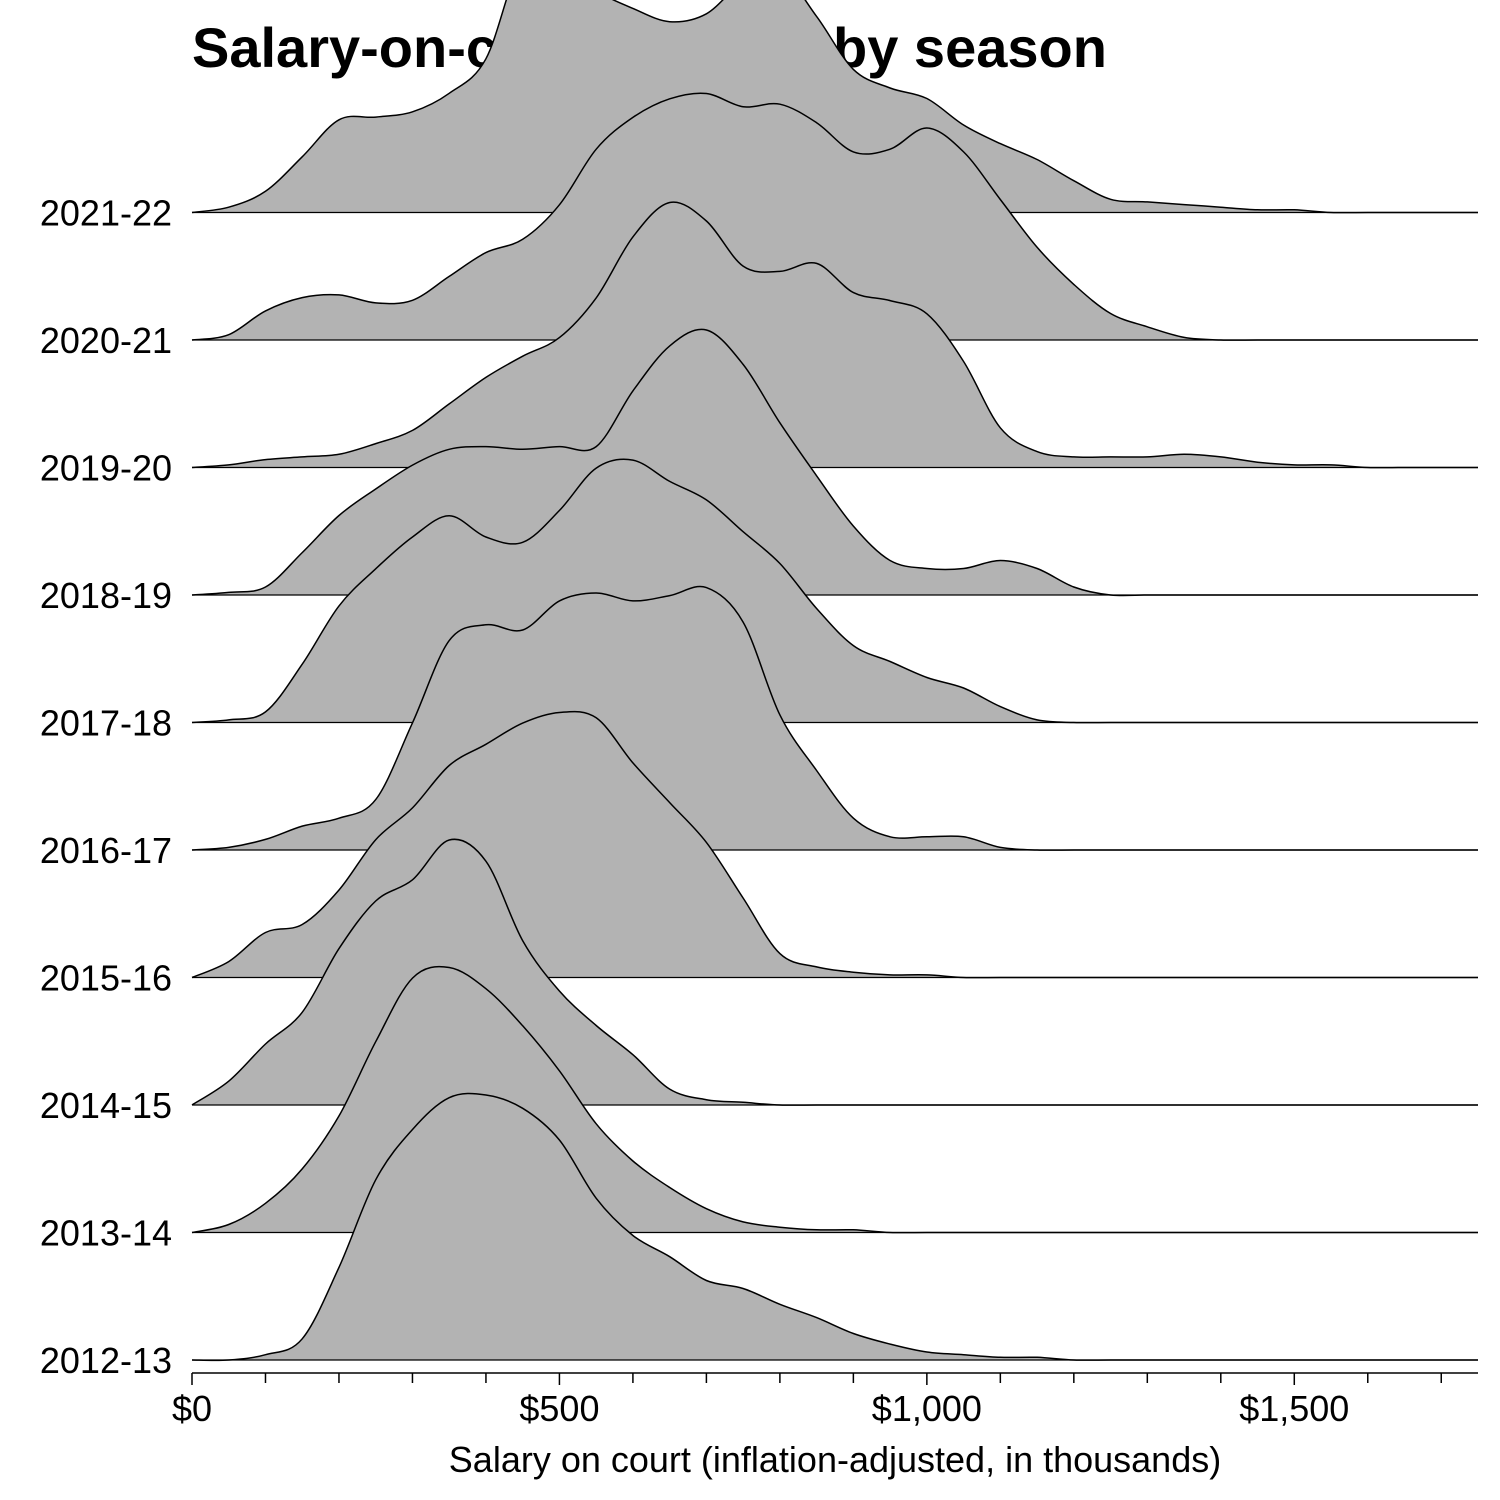 The height and width of the screenshot is (1500, 1500). Describe the element at coordinates (559, 1408) in the screenshot. I see `x-tick-label: $500` at that location.